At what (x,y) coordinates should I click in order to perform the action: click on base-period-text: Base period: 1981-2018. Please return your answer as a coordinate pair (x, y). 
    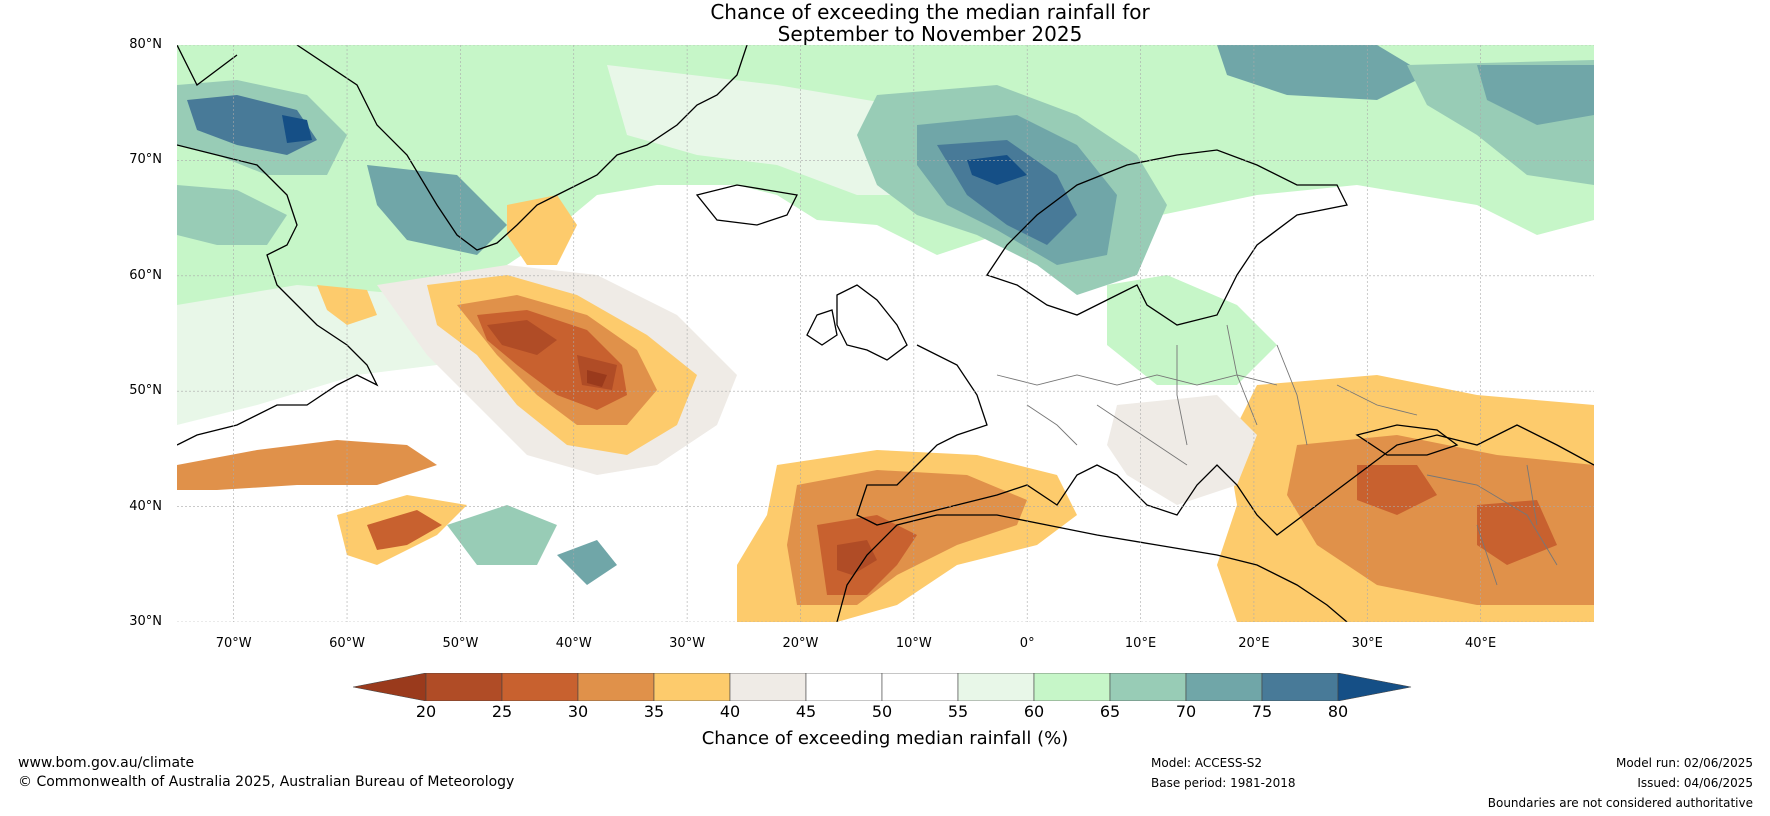
    Looking at the image, I should click on (1223, 783).